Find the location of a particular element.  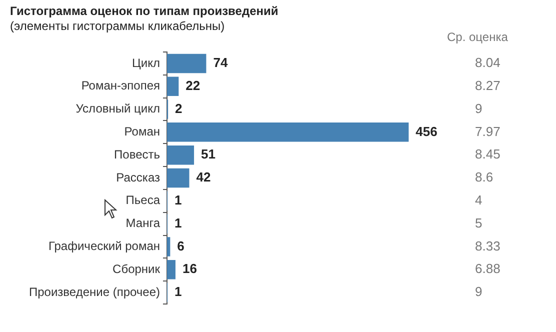

text: 7.97 is located at coordinates (487, 131).